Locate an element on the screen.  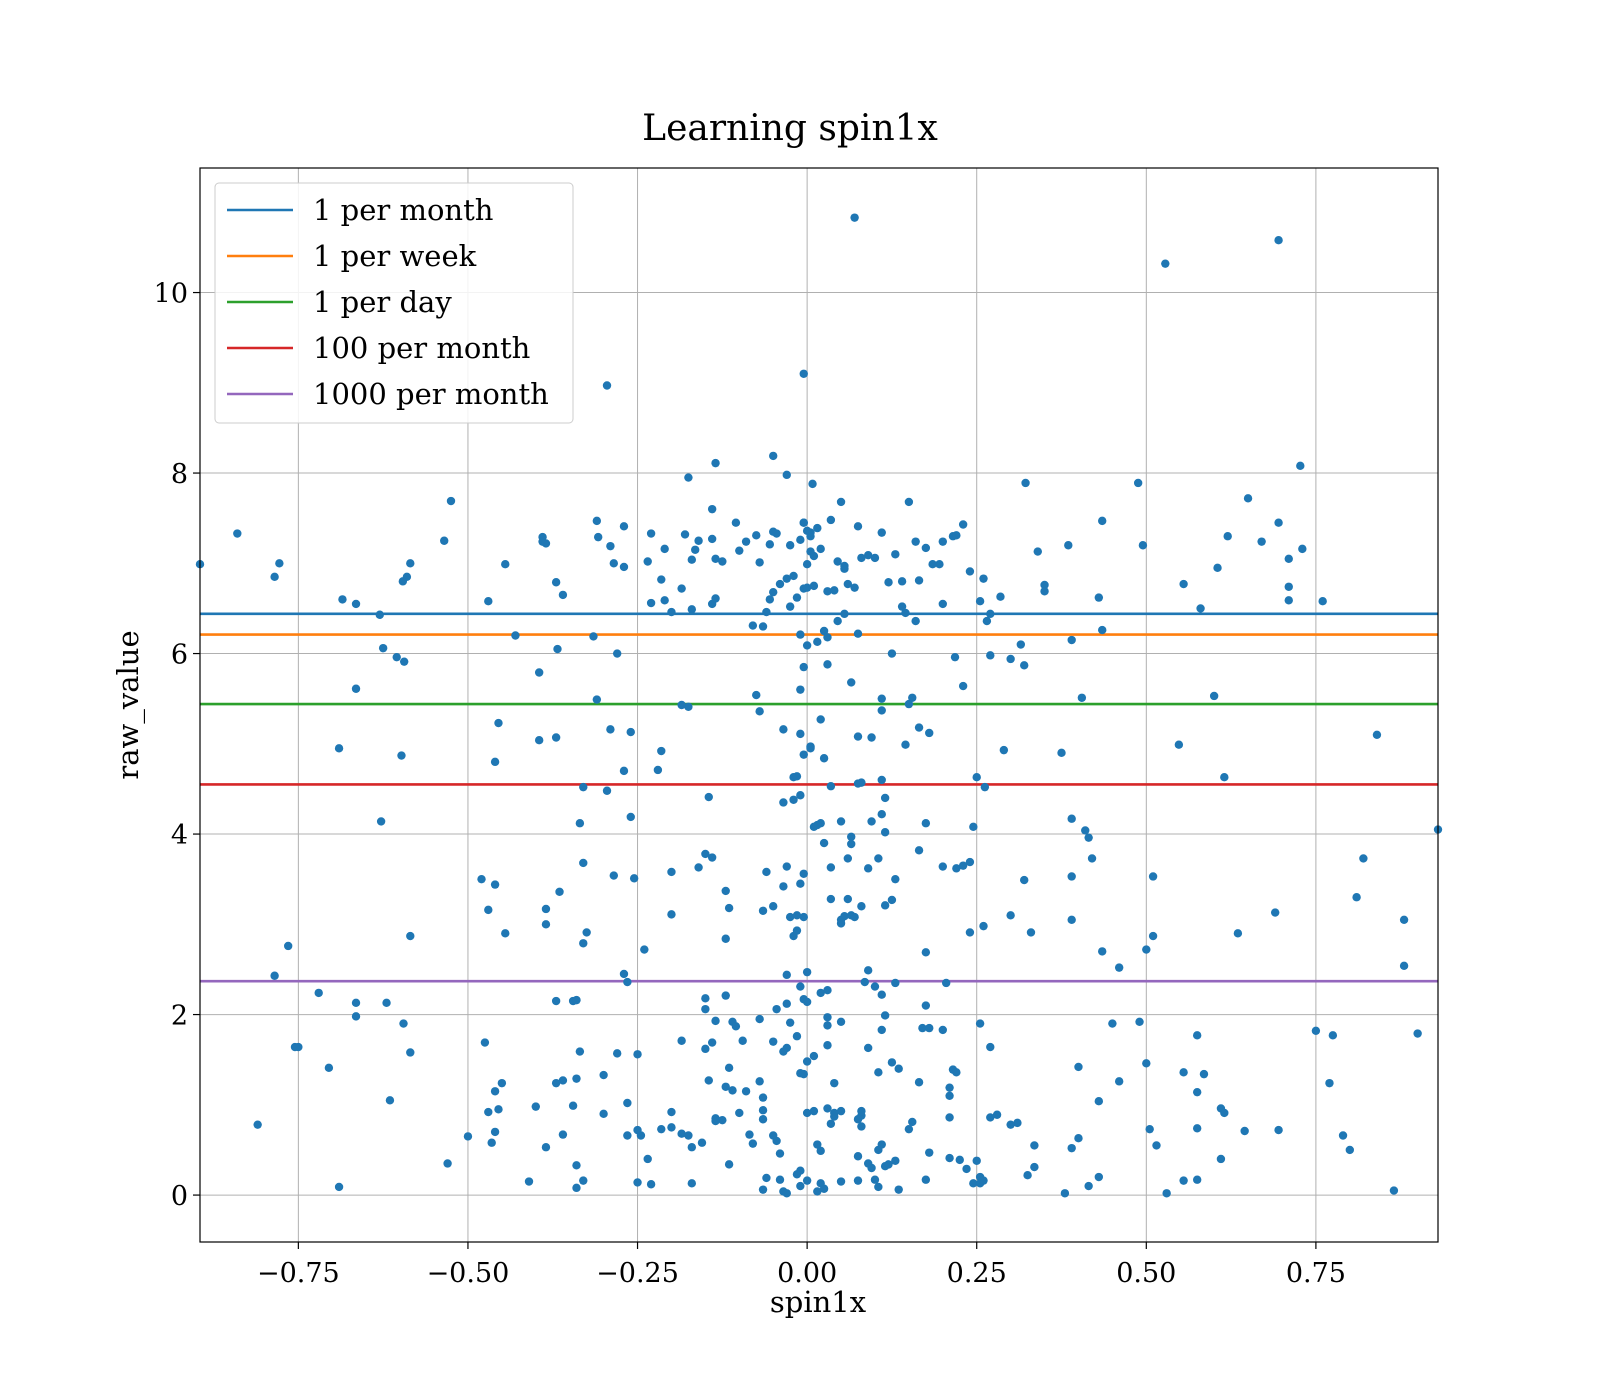
legend-label: 1 per day is located at coordinates (382, 302).